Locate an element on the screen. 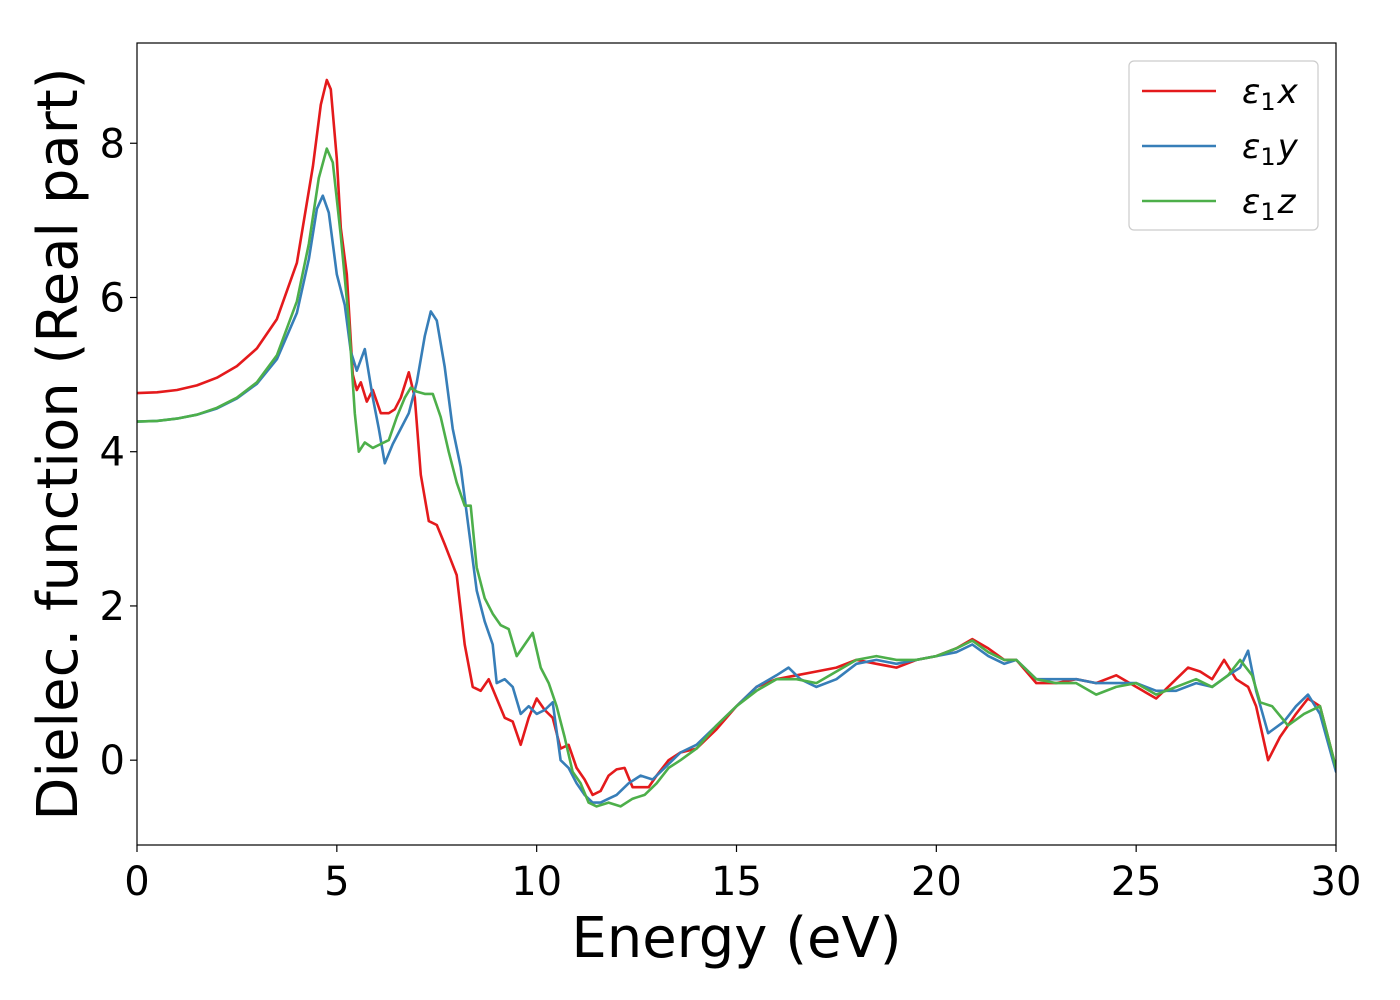 The height and width of the screenshot is (1000, 1400). x-axis-ticks: 0 5 10 15 20 25 30 is located at coordinates (742, 875).